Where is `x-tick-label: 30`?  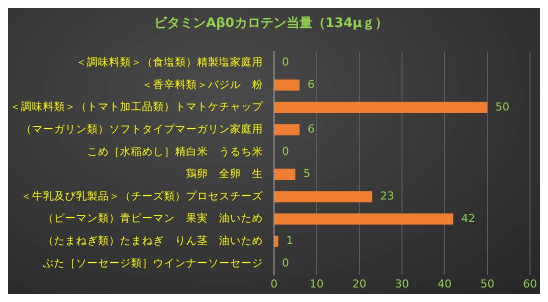
x-tick-label: 30 is located at coordinates (402, 283).